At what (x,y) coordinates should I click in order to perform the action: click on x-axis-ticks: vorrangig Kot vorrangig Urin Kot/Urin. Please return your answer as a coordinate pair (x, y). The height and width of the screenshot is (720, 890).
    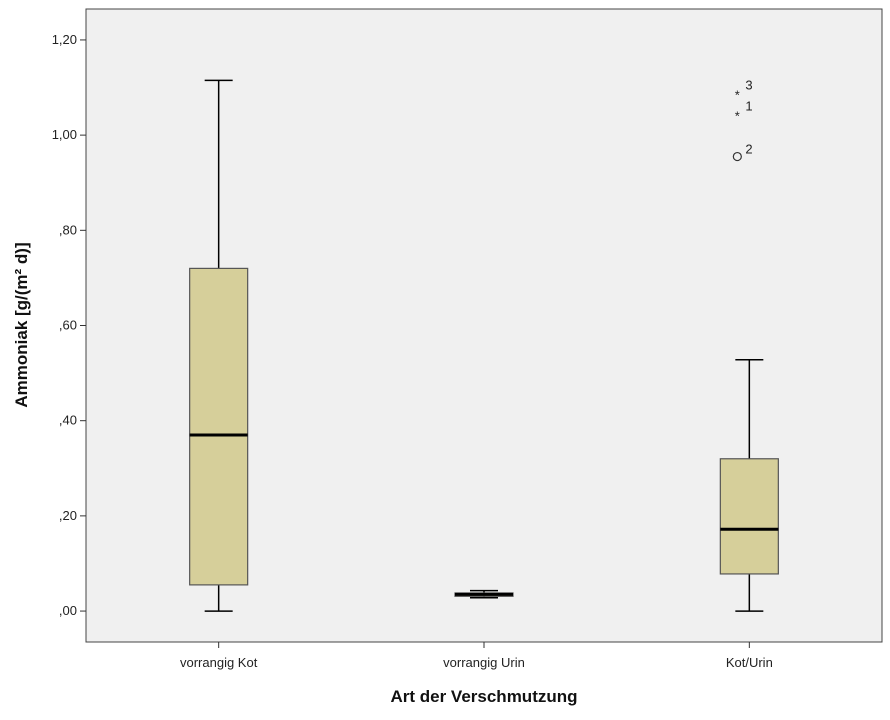
    Looking at the image, I should click on (476, 656).